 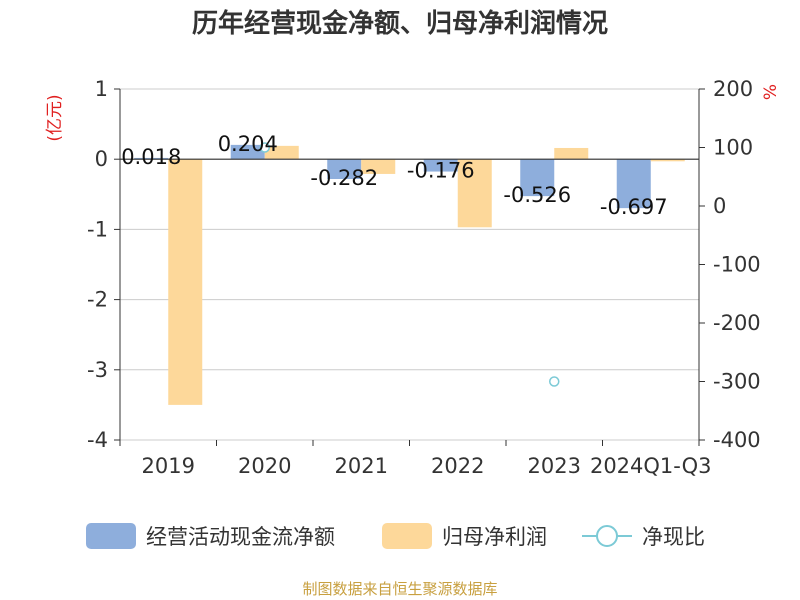 I want to click on left-tick-label: 0, so click(x=101, y=159).